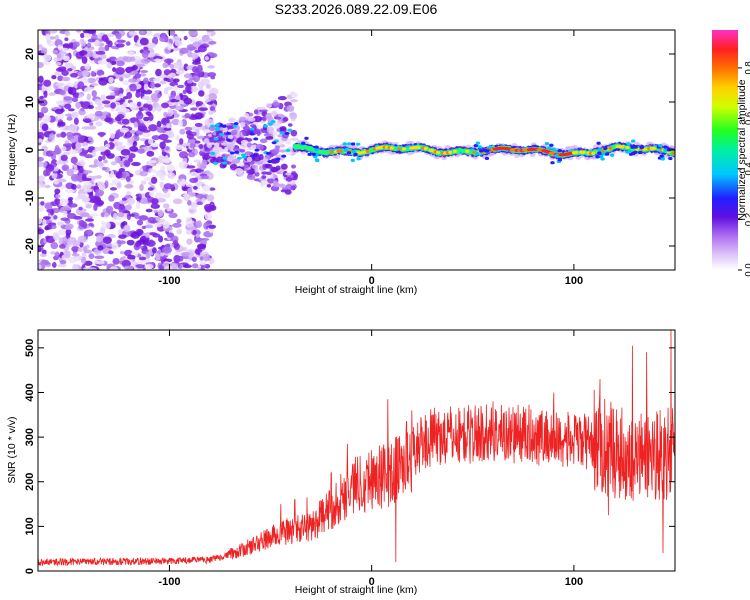  Describe the element at coordinates (30, 526) in the screenshot. I see `y-tick-label: 100` at that location.